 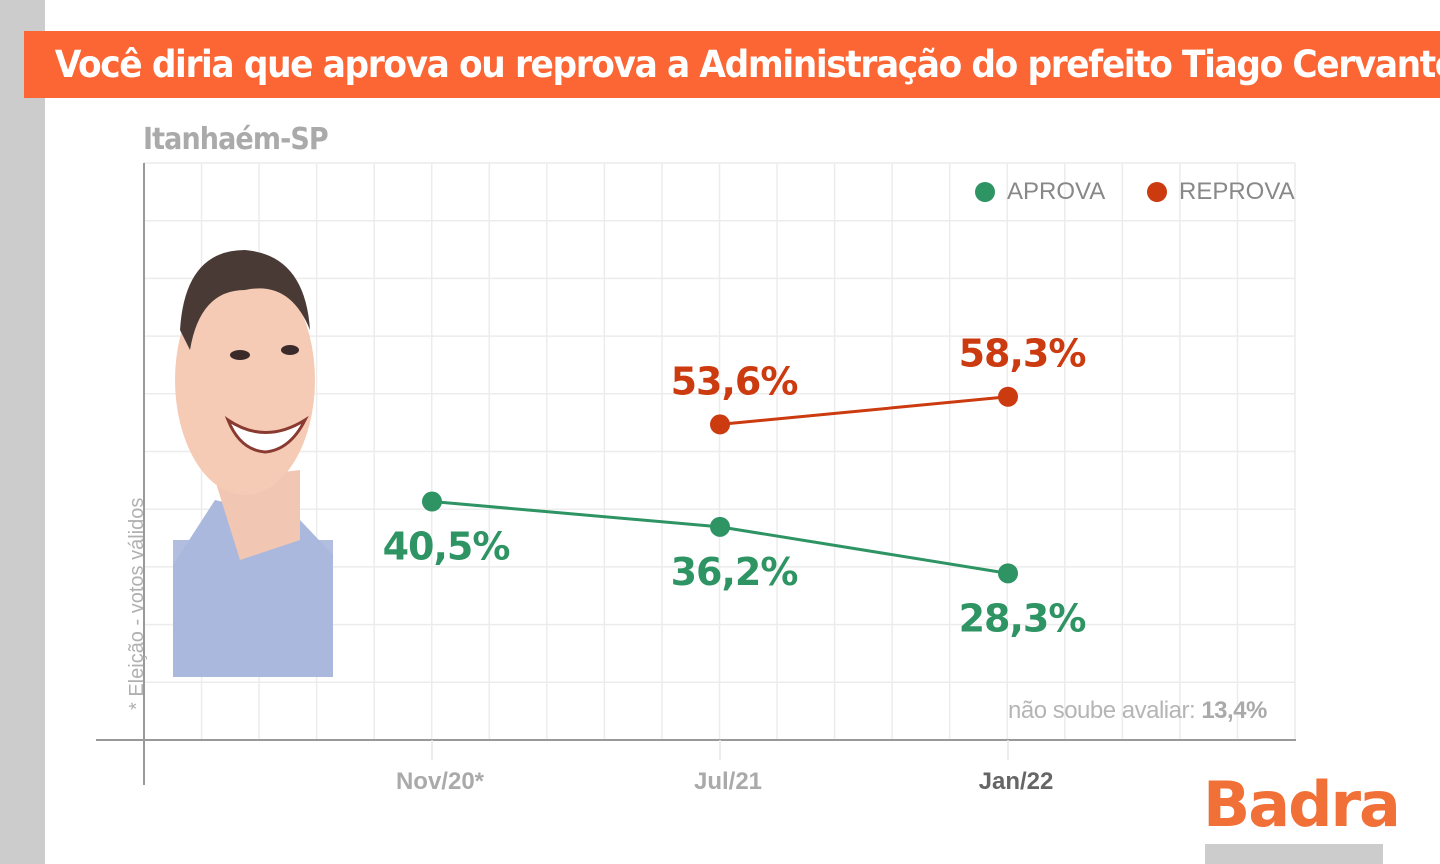 What do you see at coordinates (1294, 854) in the screenshot?
I see `logo-bar` at bounding box center [1294, 854].